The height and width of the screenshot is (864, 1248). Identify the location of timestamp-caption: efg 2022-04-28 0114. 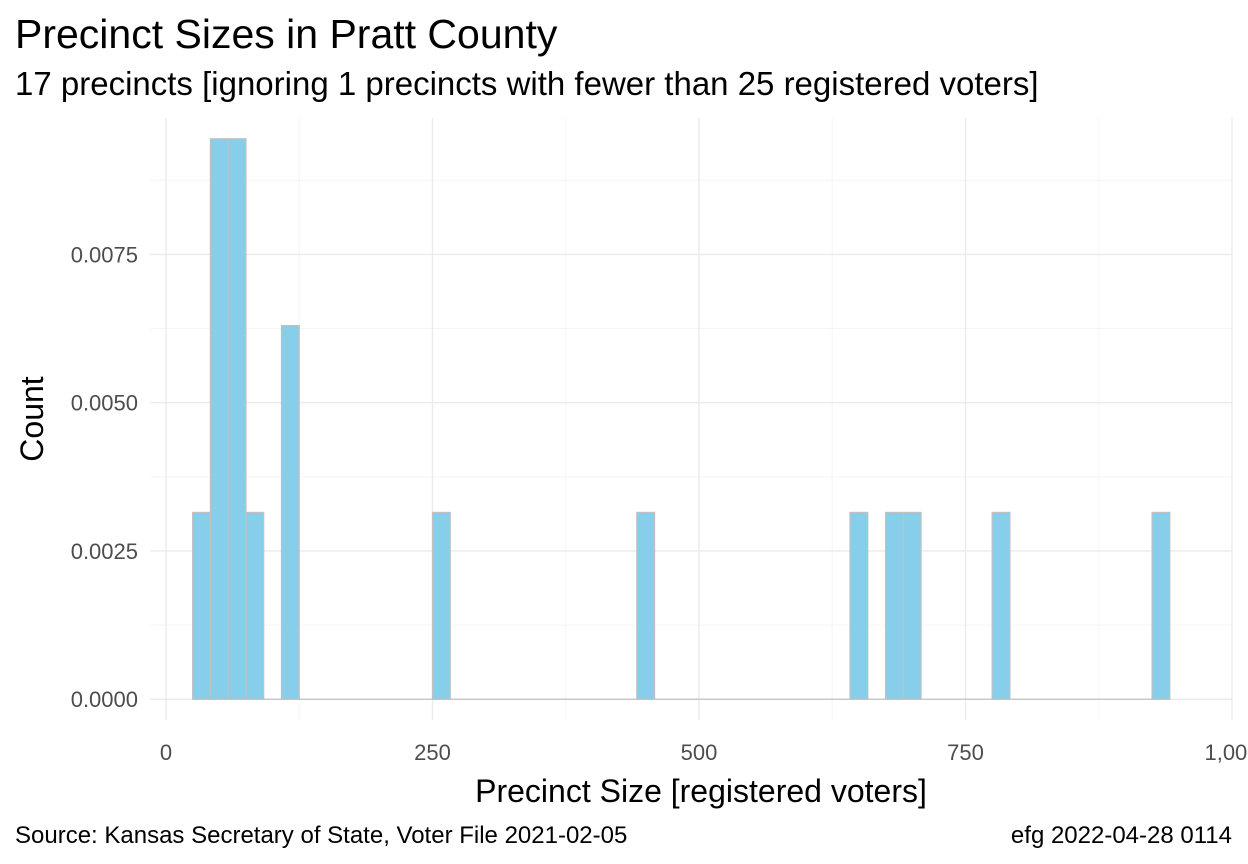
(1121, 835).